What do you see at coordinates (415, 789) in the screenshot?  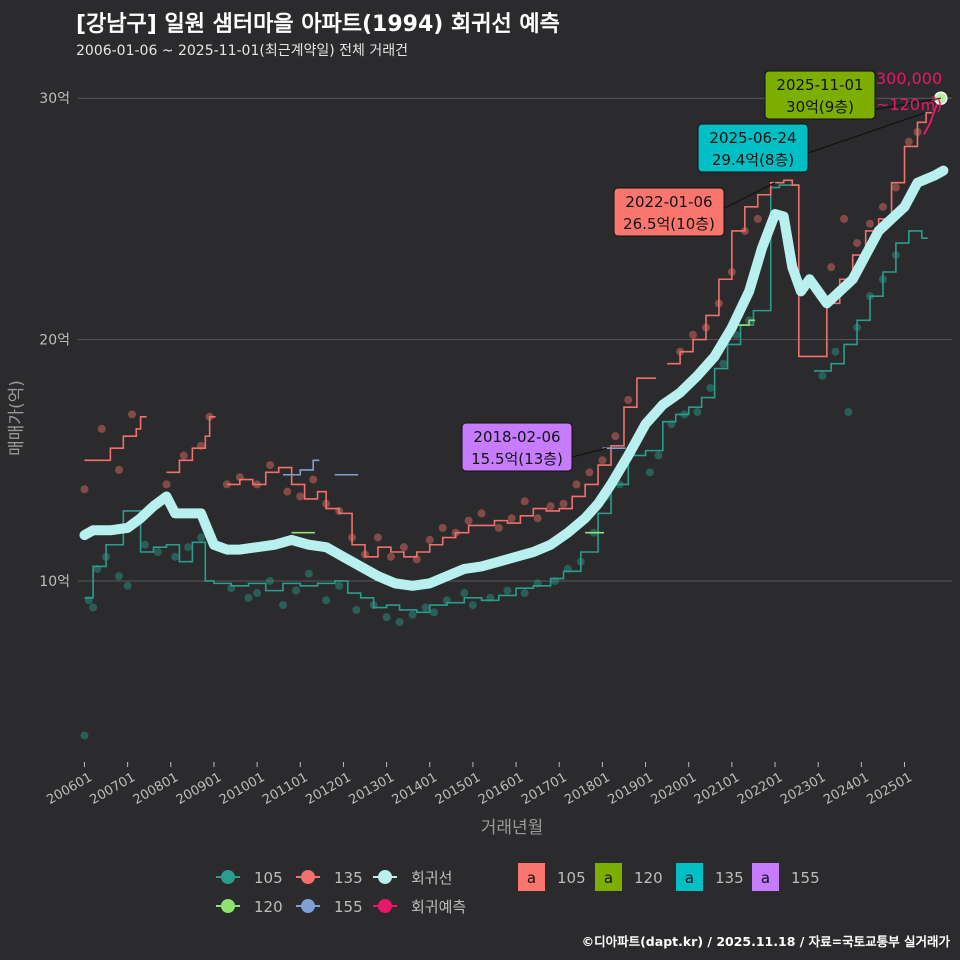 I see `x-tick-label: 201401` at bounding box center [415, 789].